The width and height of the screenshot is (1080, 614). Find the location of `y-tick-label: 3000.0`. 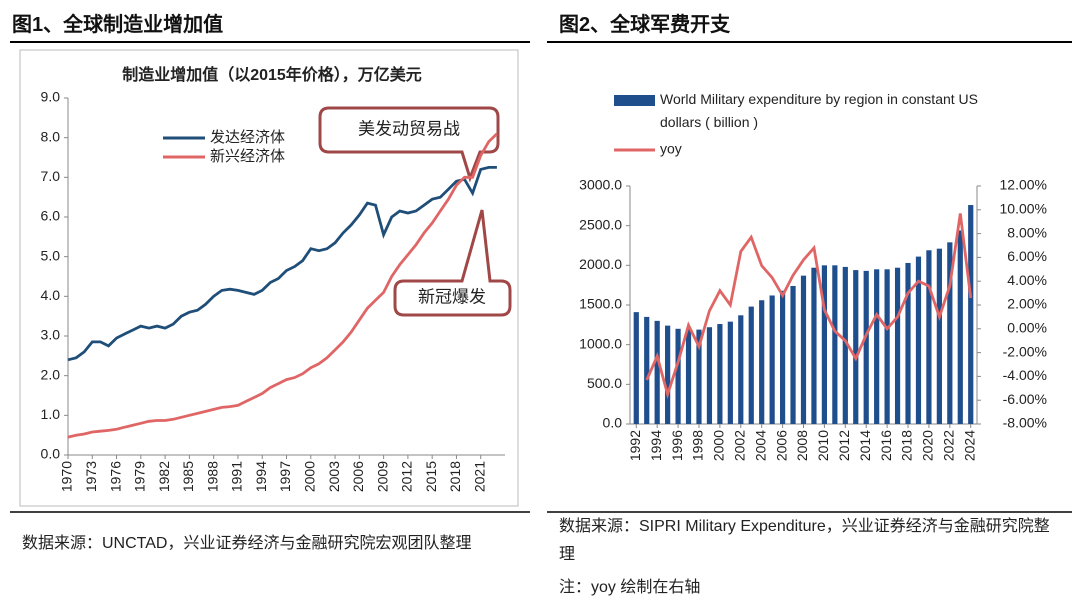

y-tick-label: 3000.0 is located at coordinates (600, 185).